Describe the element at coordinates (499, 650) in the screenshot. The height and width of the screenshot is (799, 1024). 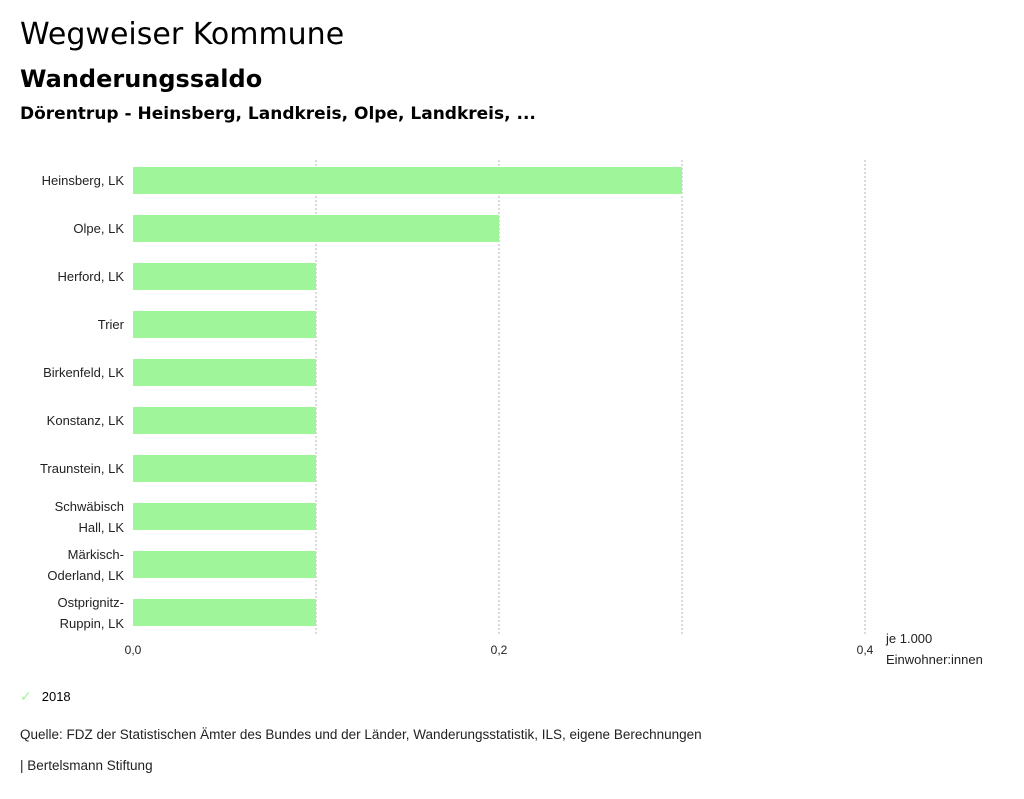
I see `tick-label: 0,2` at that location.